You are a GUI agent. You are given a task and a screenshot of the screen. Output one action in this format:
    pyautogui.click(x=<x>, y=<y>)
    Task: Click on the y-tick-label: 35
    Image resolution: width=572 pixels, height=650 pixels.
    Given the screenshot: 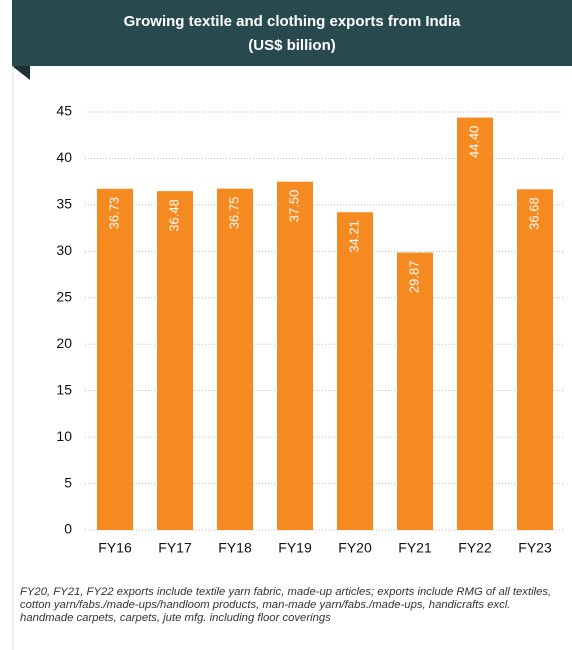 What is the action you would take?
    pyautogui.click(x=64, y=204)
    